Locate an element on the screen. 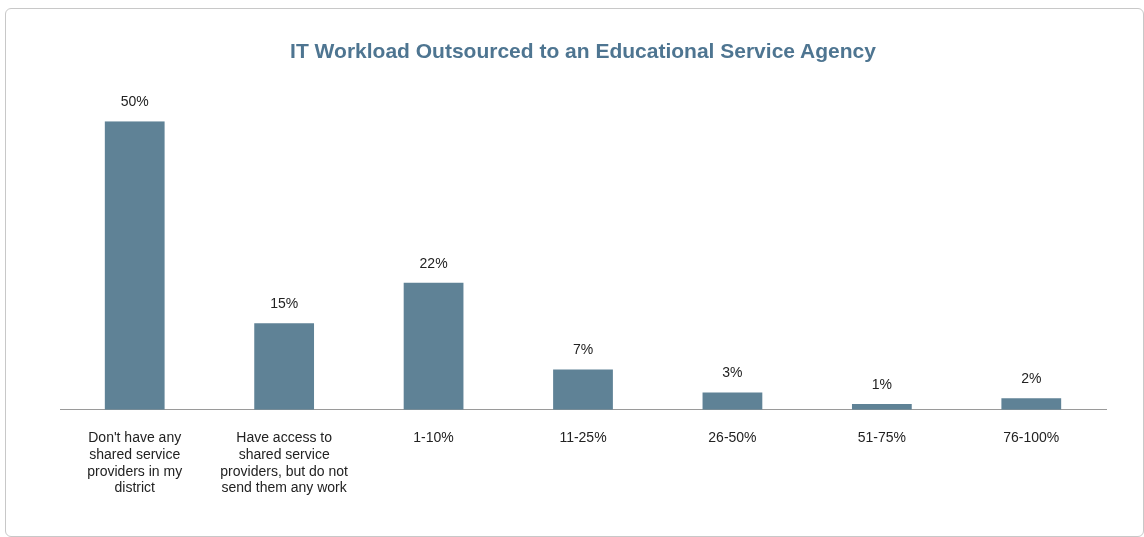 This screenshot has height=537, width=1144. x-tick-label: Have access to shared service providers, but do not send them any work is located at coordinates (284, 462).